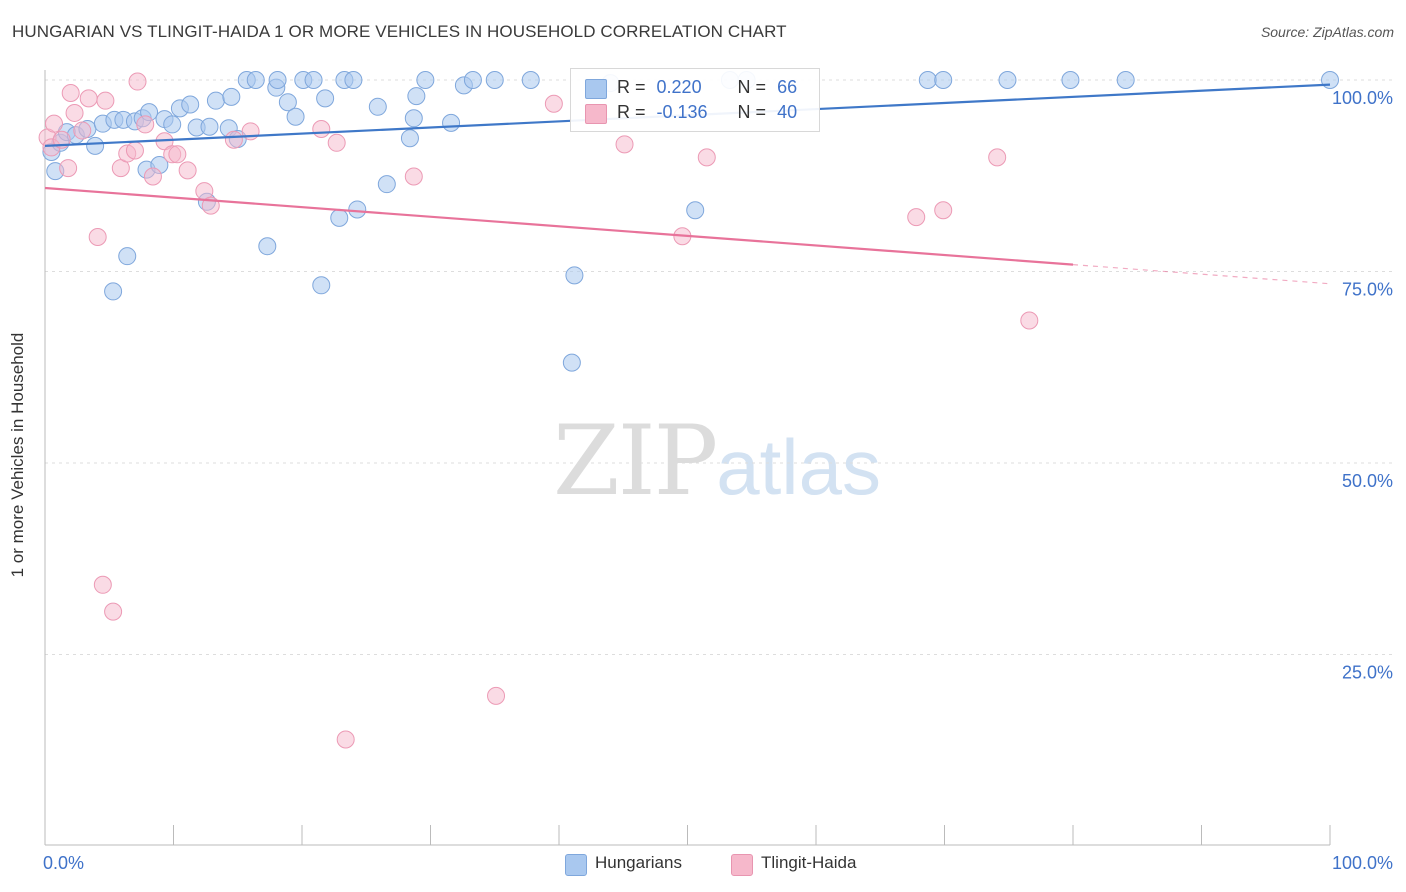  What do you see at coordinates (638, 862) in the screenshot?
I see `legend-label: Hungarians` at bounding box center [638, 862].